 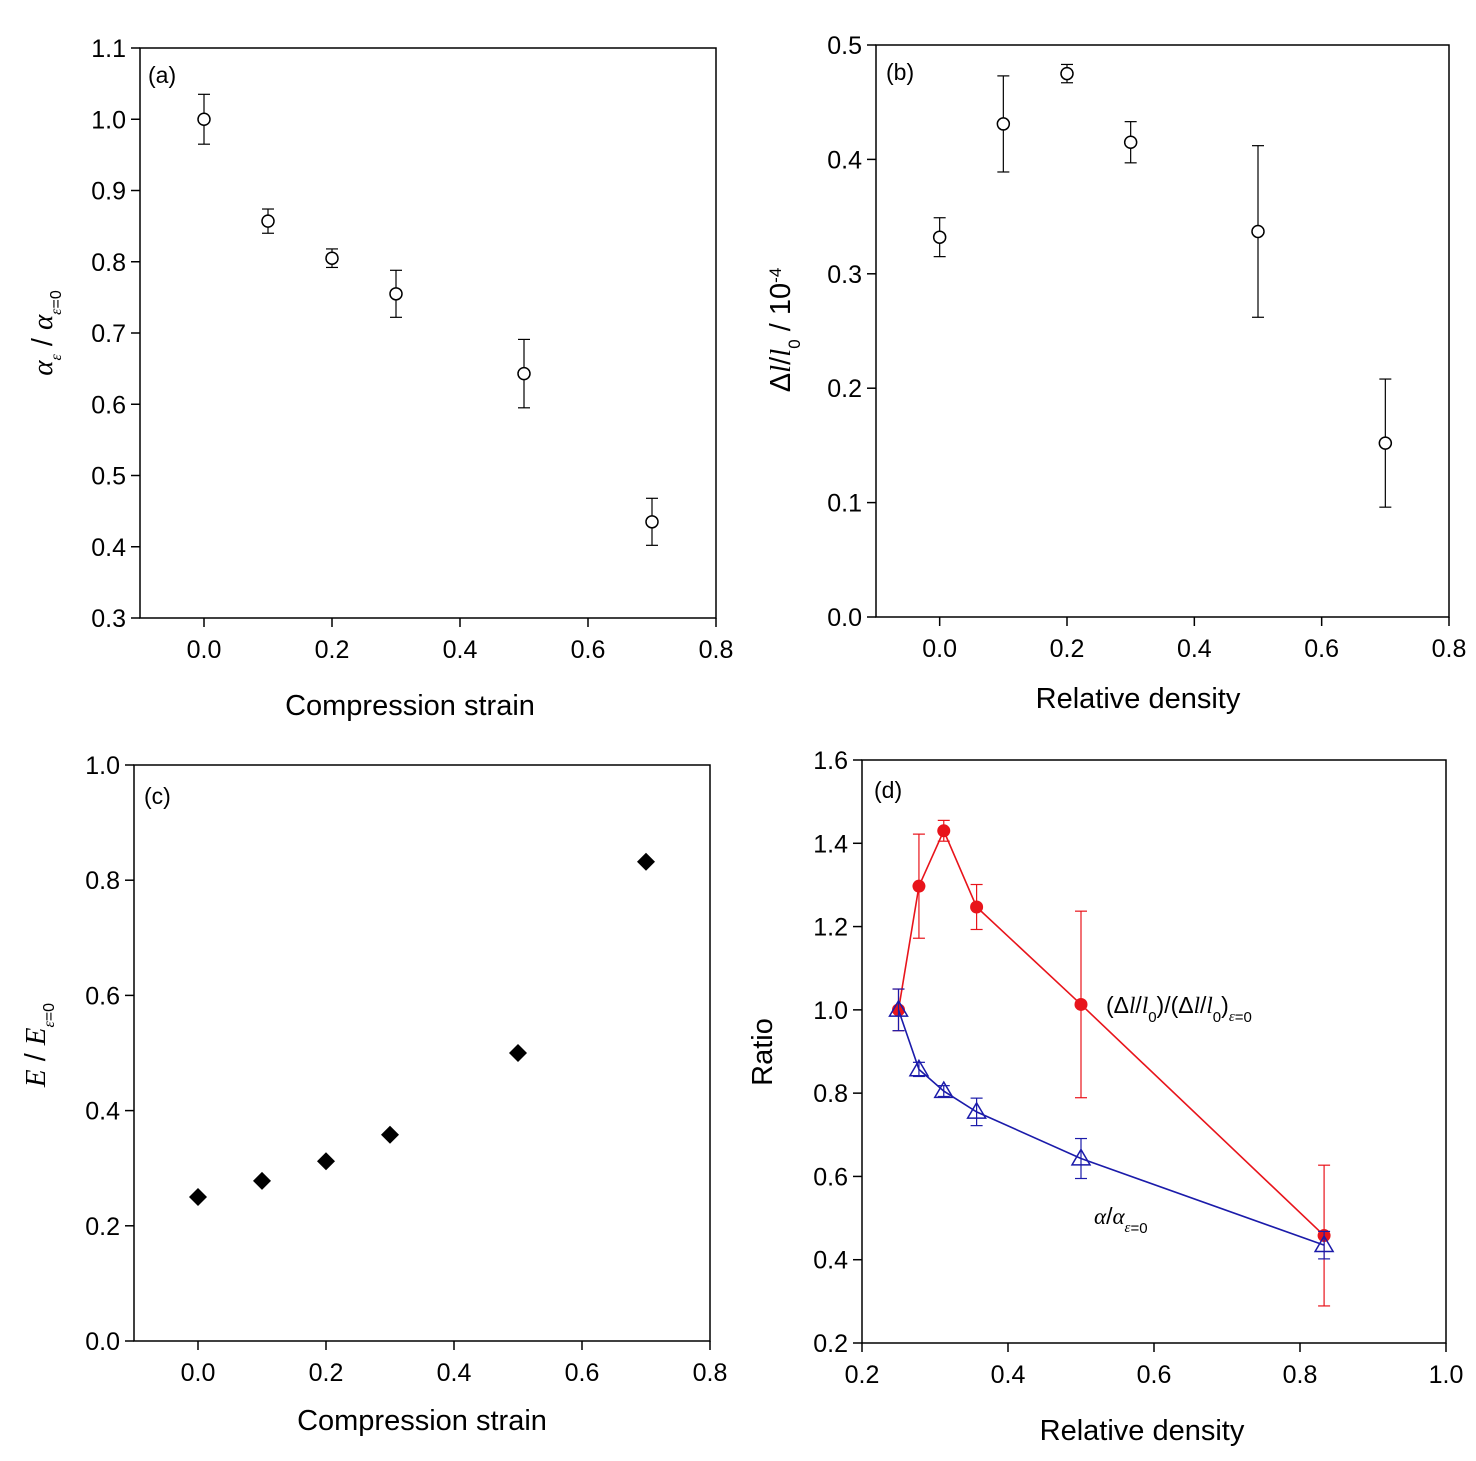 What do you see at coordinates (108, 120) in the screenshot?
I see `y-tick-label-a-7: 1.0` at bounding box center [108, 120].